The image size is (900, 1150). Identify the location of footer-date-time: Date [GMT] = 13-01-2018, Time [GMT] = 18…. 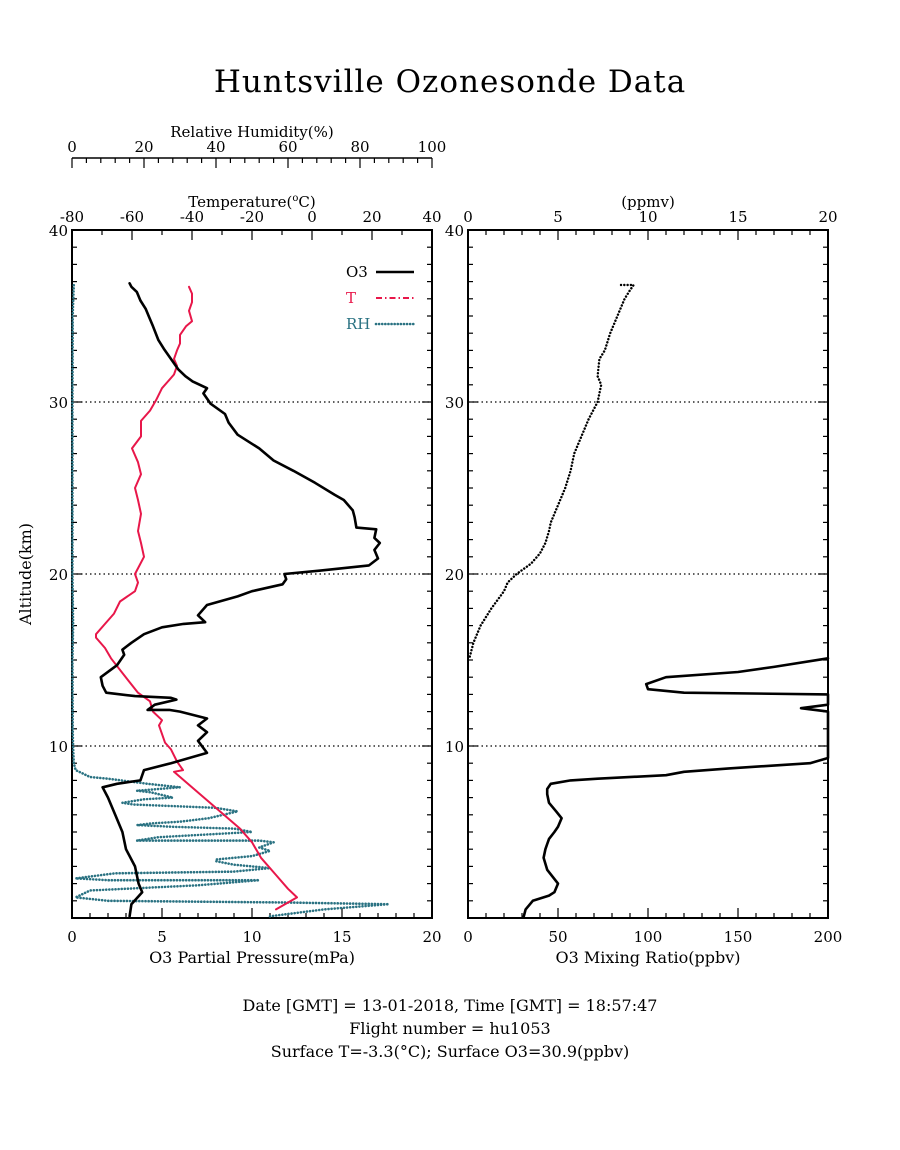
(450, 1005).